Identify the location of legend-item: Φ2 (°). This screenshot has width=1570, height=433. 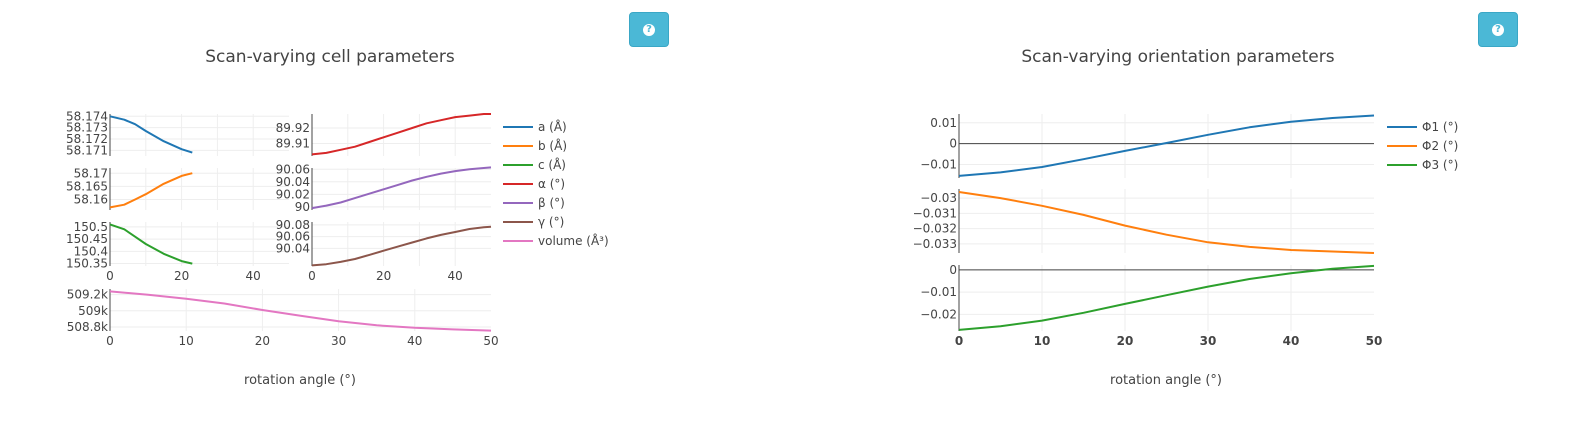
(1422, 146).